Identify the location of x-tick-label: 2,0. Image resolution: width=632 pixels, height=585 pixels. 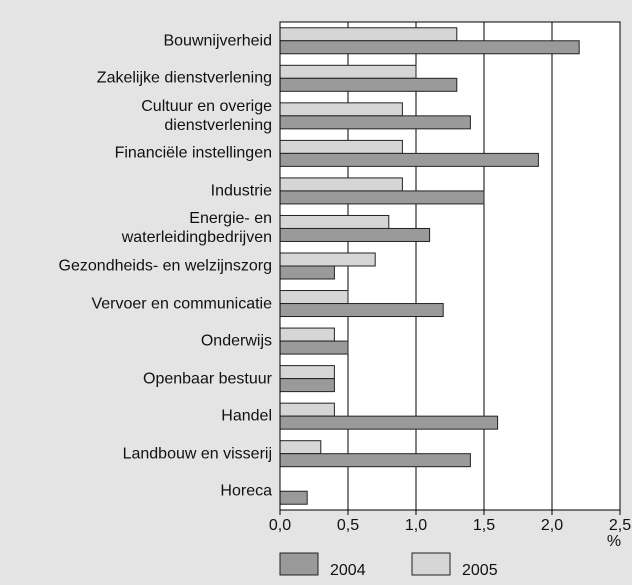
(552, 525).